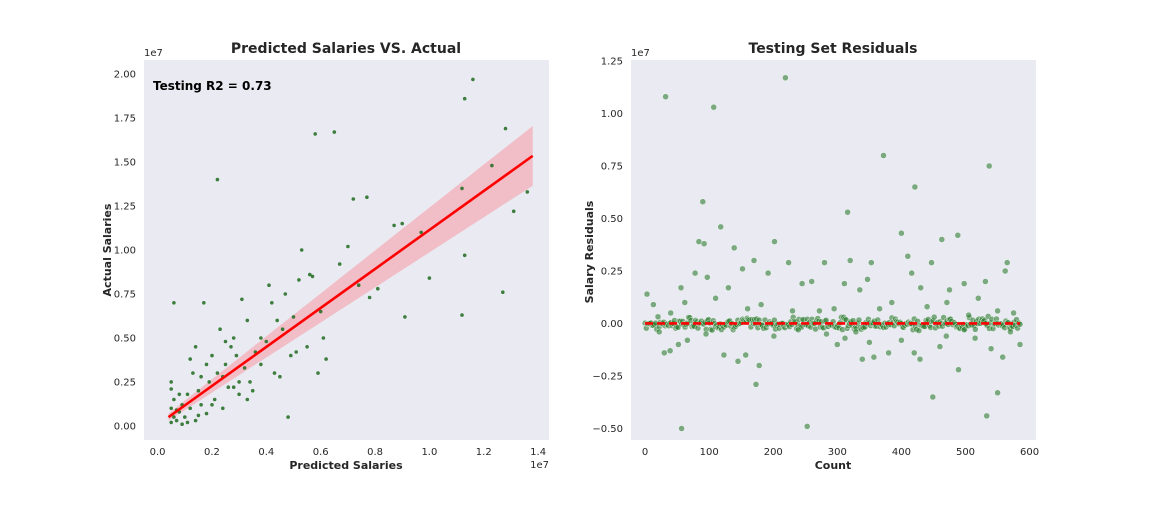  What do you see at coordinates (612, 219) in the screenshot?
I see `right-y-tick-label: 0.50` at bounding box center [612, 219].